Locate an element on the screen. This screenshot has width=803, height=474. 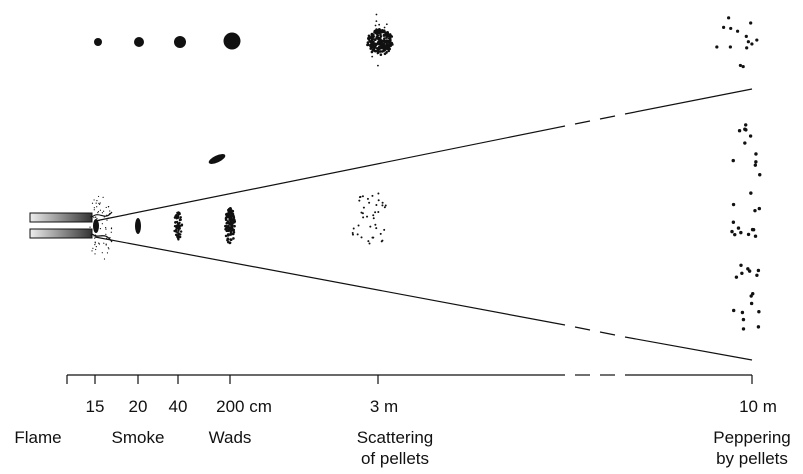
tick-label: 10 m is located at coordinates (758, 406).